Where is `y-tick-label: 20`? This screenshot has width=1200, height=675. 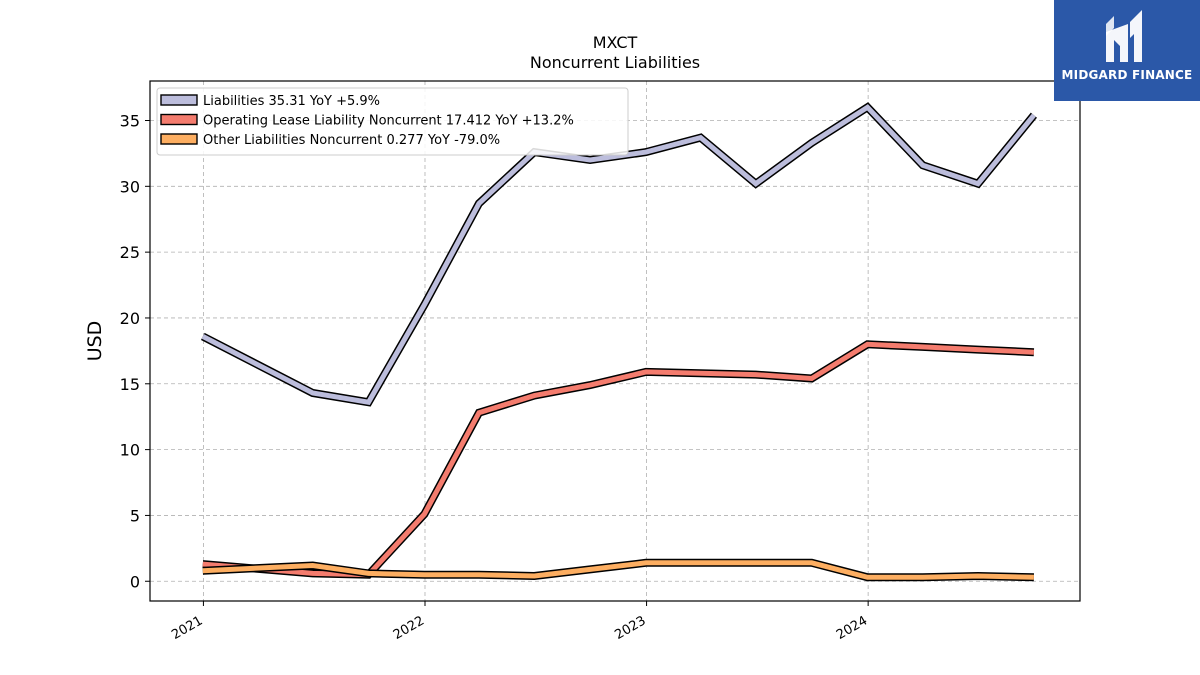
y-tick-label: 20 is located at coordinates (130, 318).